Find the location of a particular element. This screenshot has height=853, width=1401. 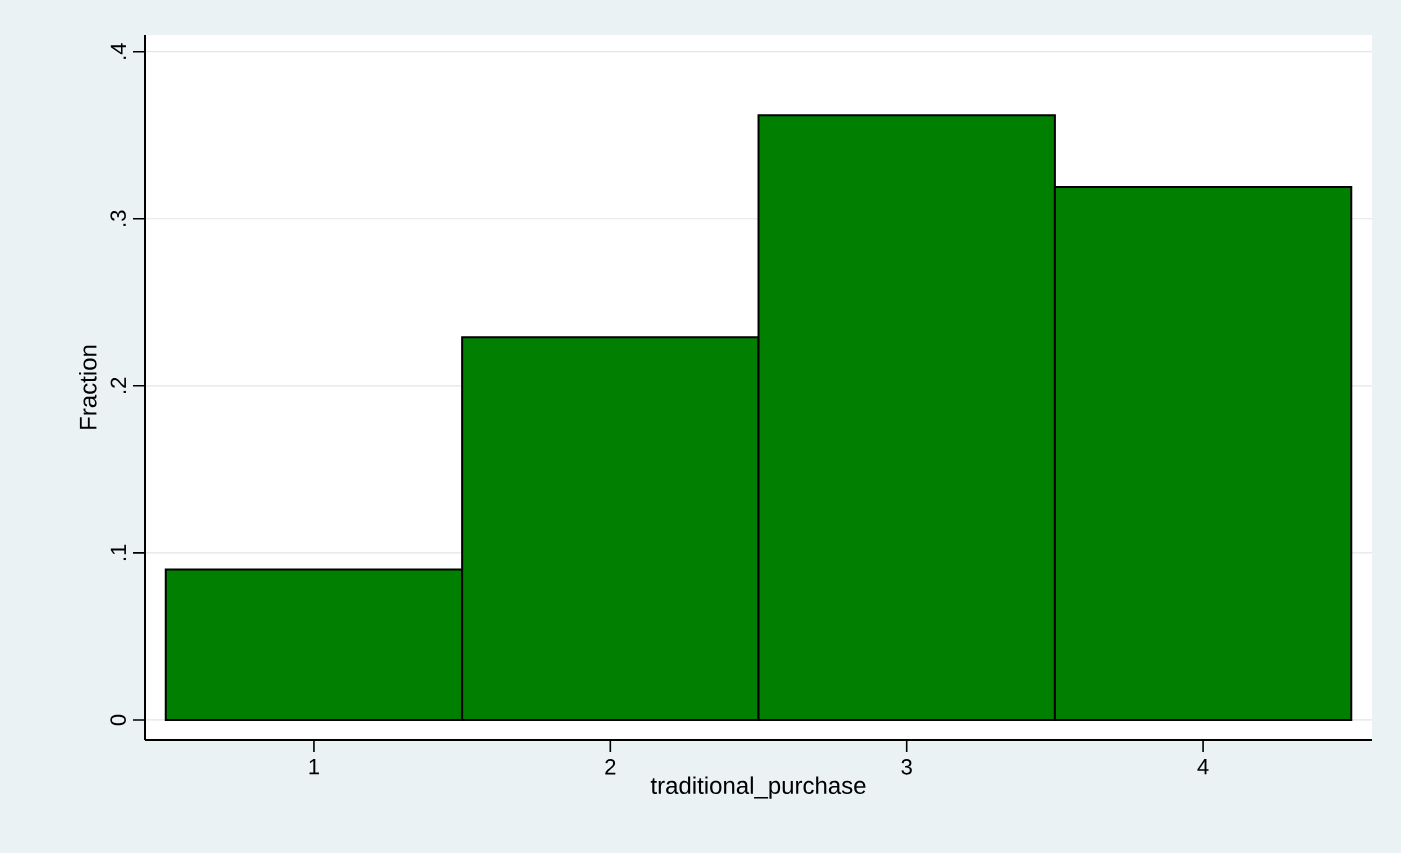

x-axis-title: traditional_purchase is located at coordinates (758, 787).